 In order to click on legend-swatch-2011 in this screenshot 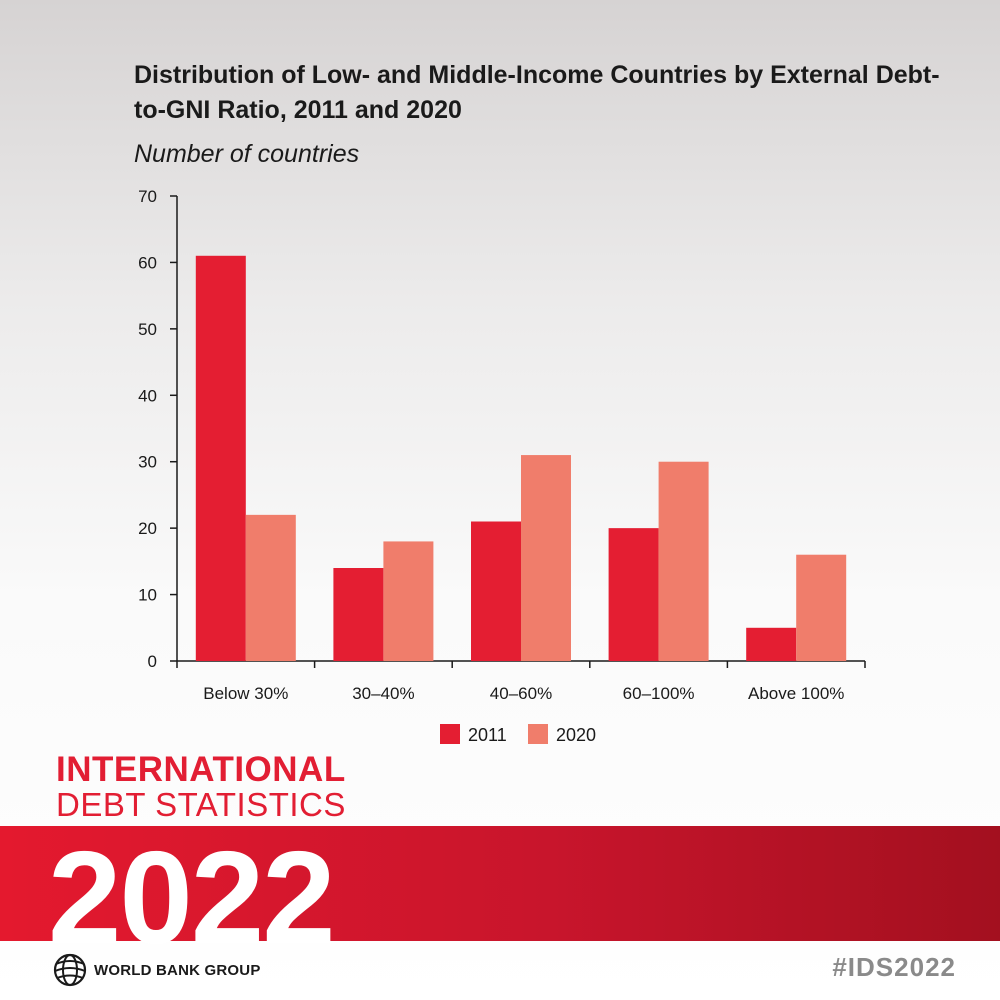, I will do `click(450, 734)`.